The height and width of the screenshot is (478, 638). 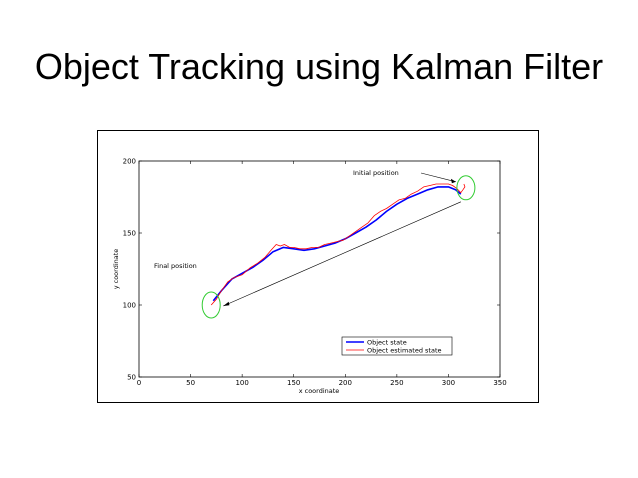 I want to click on y-tick-label: 150, so click(x=129, y=234).